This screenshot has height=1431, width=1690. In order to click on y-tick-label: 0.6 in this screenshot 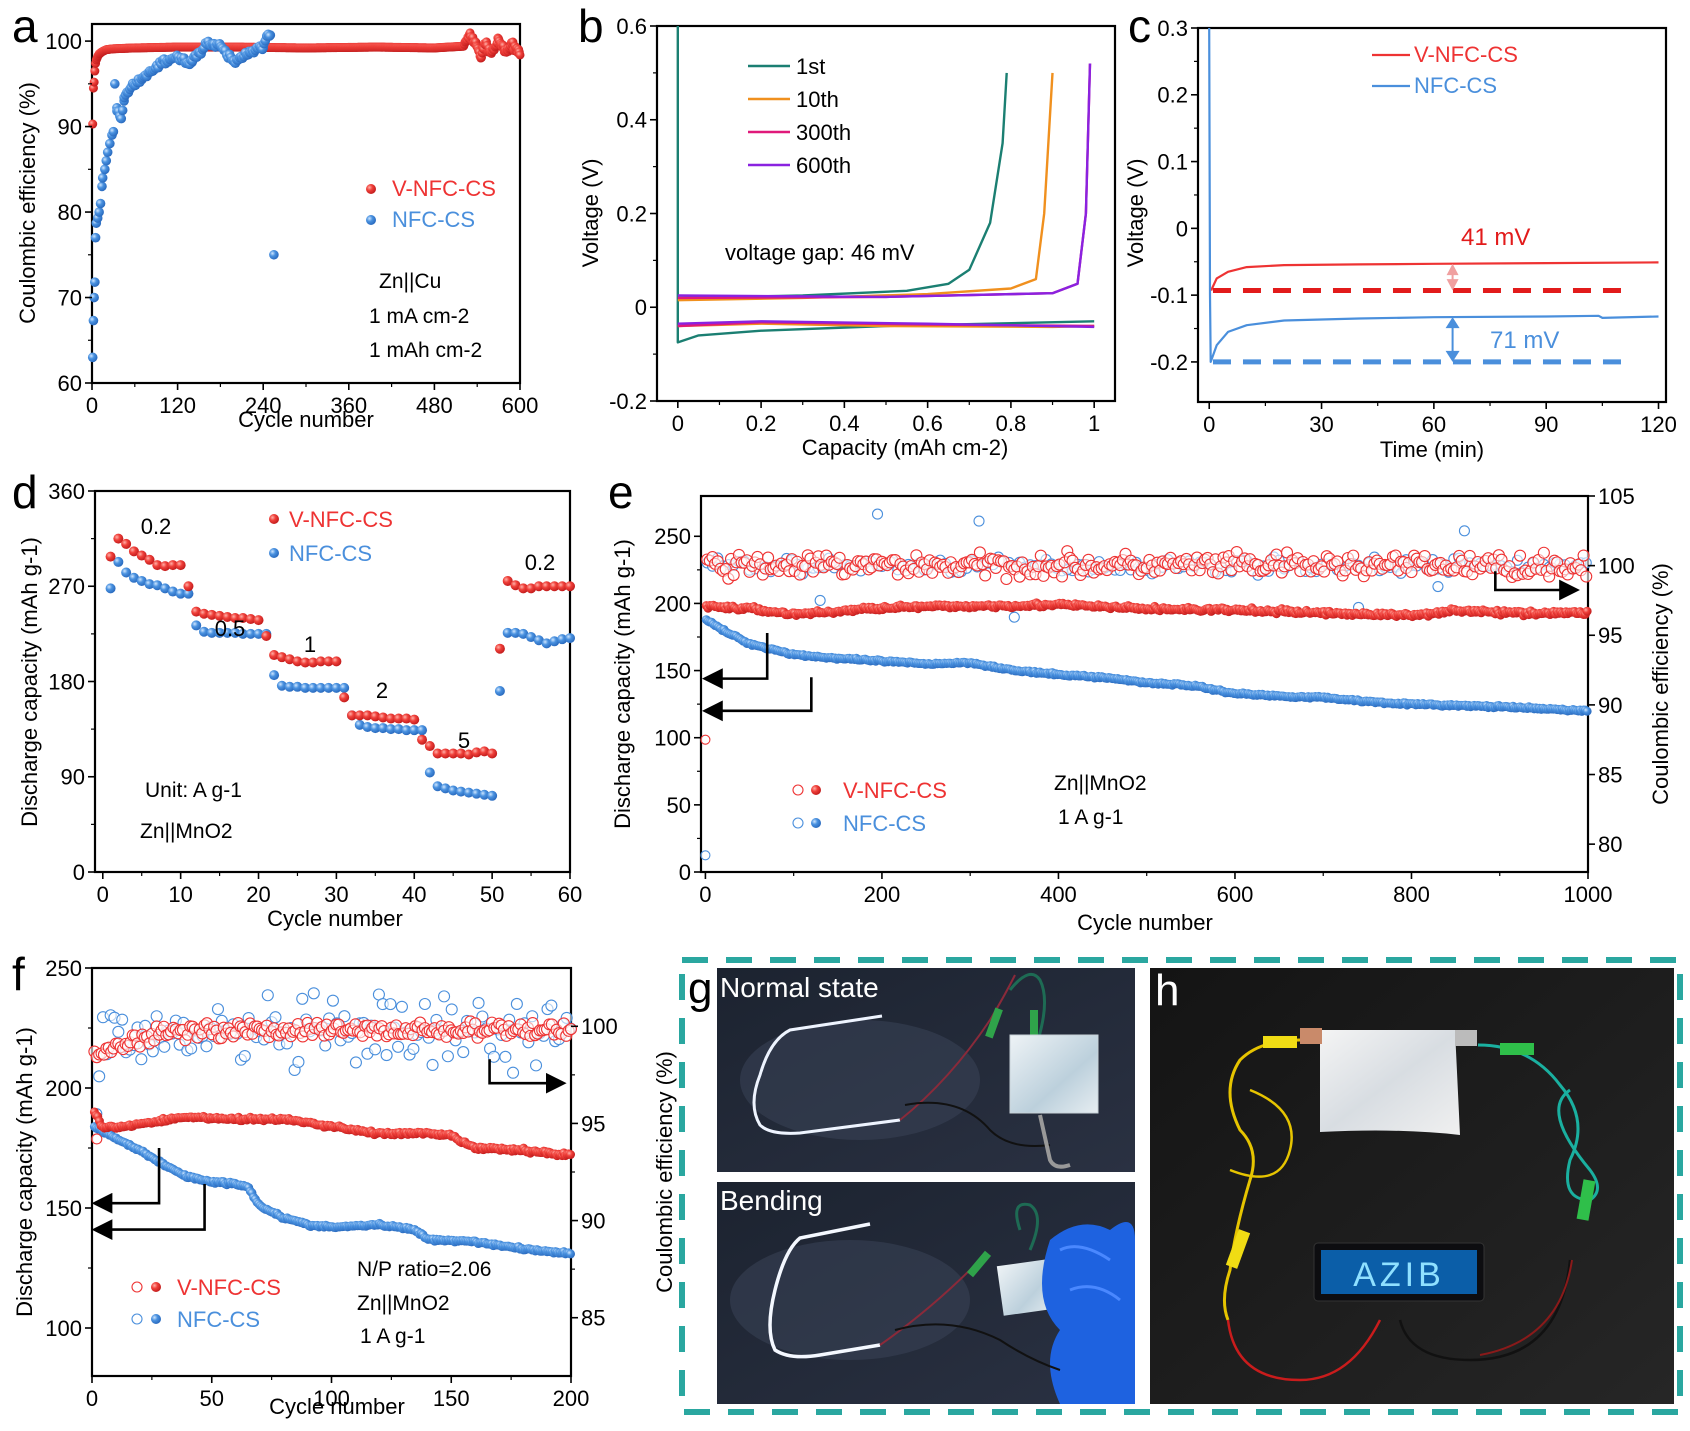, I will do `click(631, 26)`.